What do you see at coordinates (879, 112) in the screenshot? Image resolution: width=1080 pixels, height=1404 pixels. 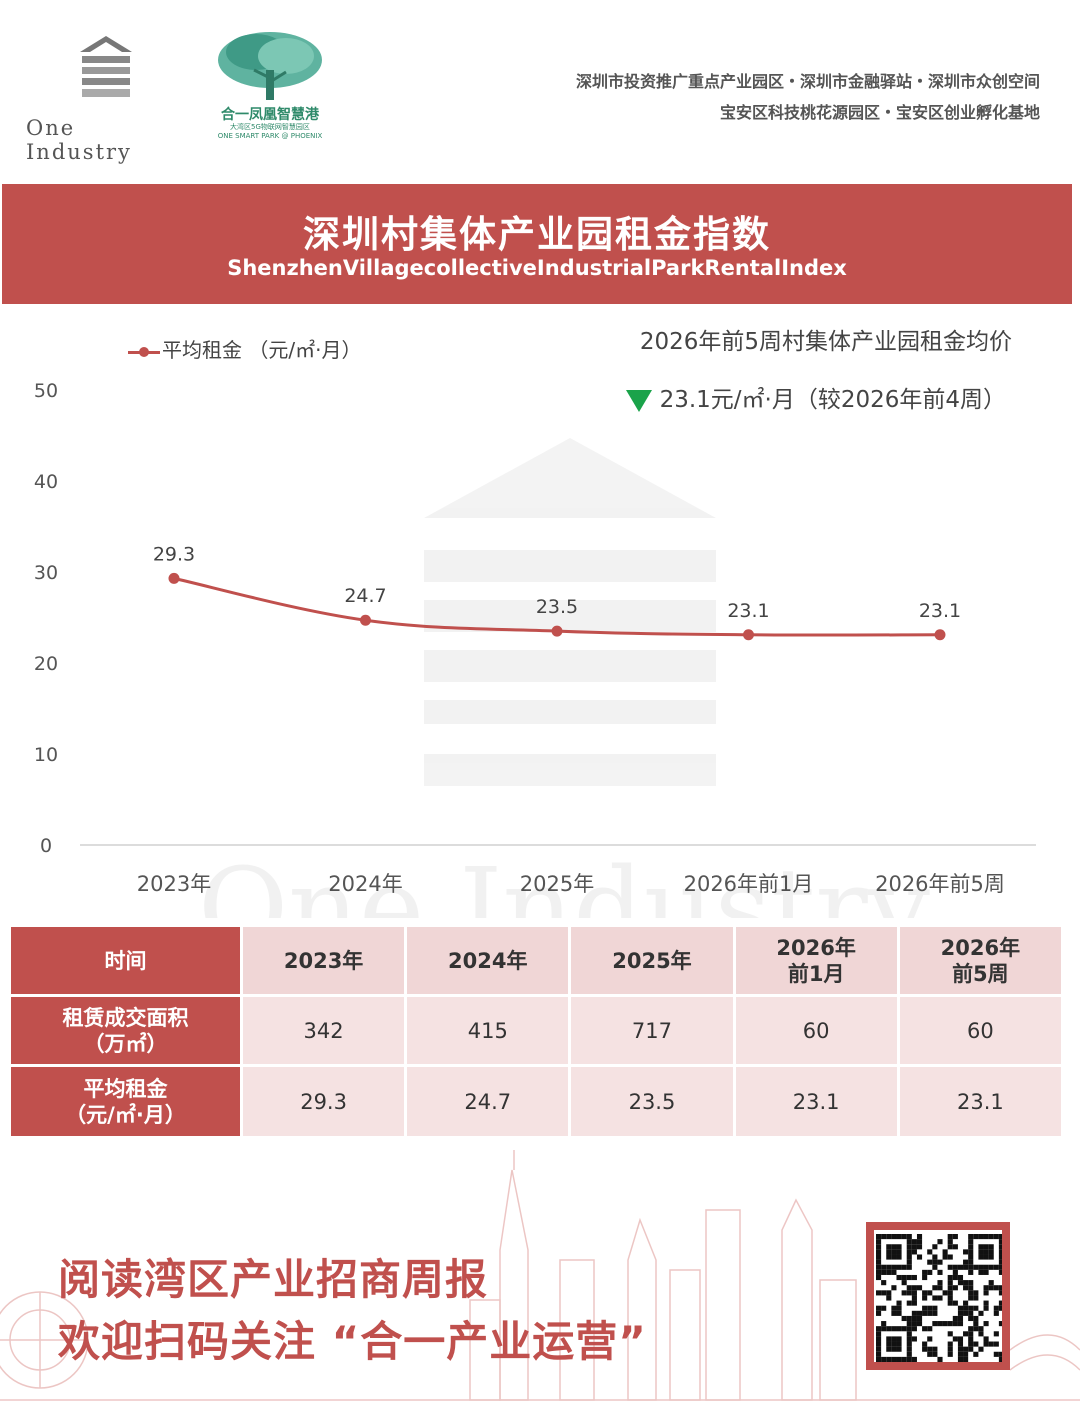 I see `tagline-line2: 宝安区科技桃花源园区・宝安区创业孵化基地` at bounding box center [879, 112].